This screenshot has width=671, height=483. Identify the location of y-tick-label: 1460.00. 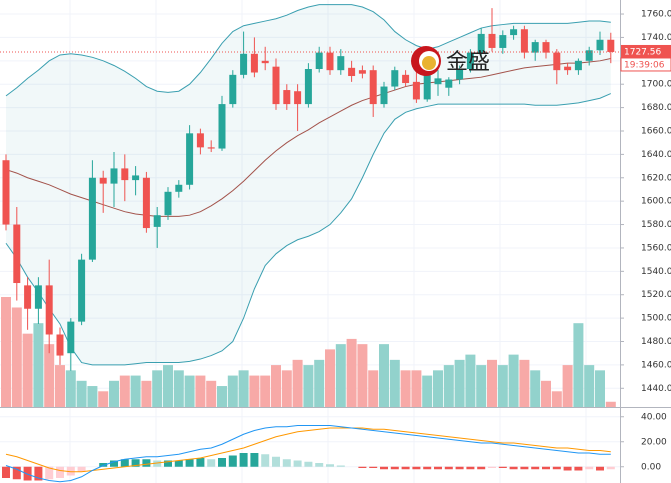
(656, 365).